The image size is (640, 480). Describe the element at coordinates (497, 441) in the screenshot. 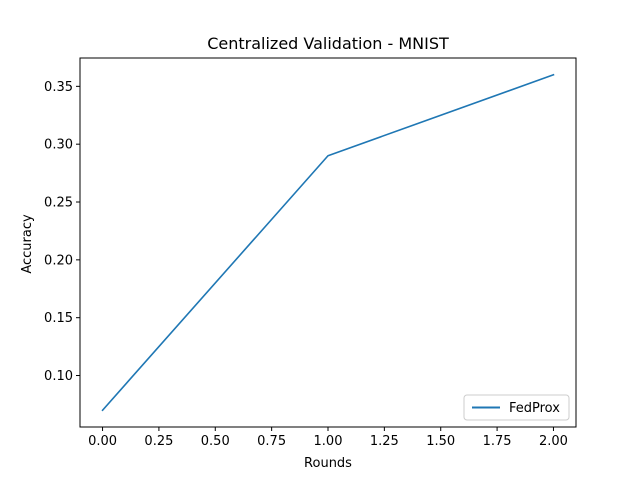

I see `x-tick-label: 1.75` at that location.